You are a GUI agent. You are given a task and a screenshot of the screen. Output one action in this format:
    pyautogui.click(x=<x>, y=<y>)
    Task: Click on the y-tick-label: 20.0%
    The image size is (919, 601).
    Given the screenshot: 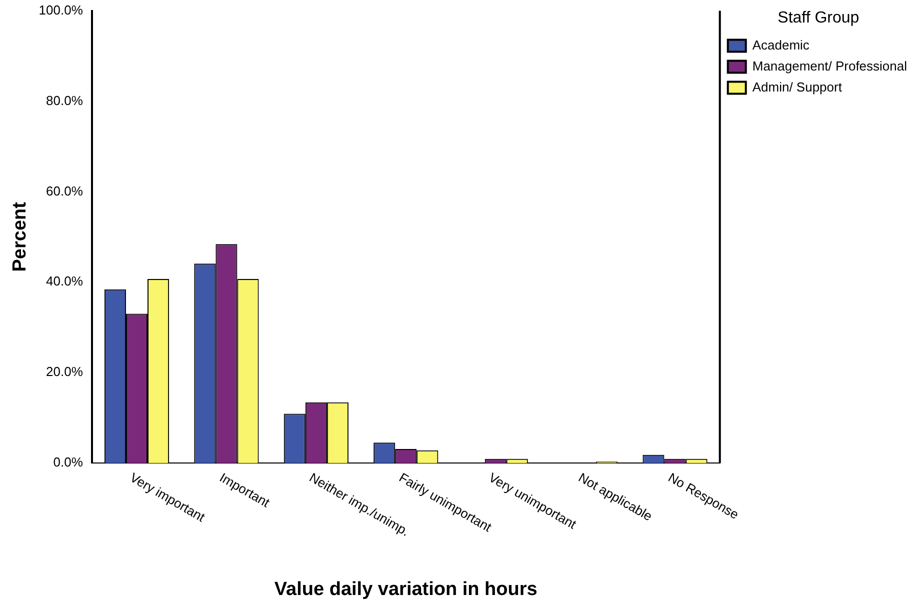 What is the action you would take?
    pyautogui.click(x=65, y=372)
    